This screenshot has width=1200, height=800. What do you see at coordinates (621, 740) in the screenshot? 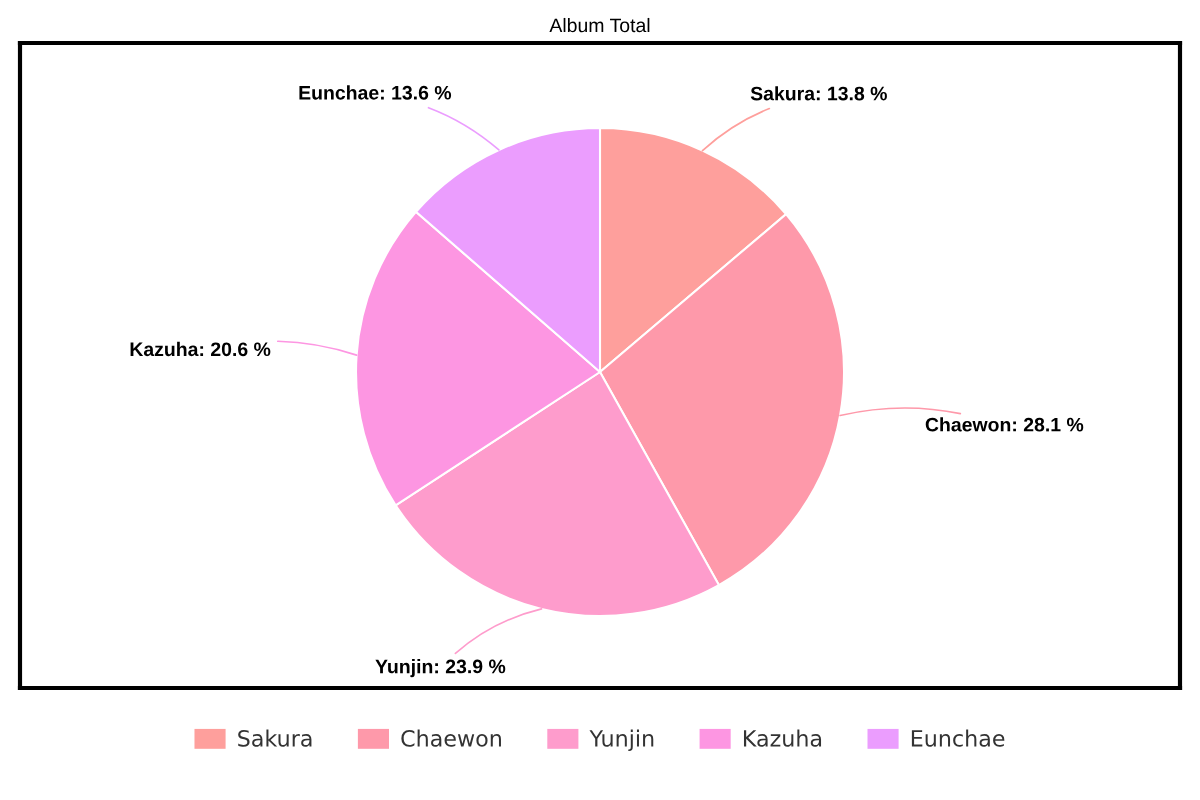
I see `legend-label: Yunjin` at bounding box center [621, 740].